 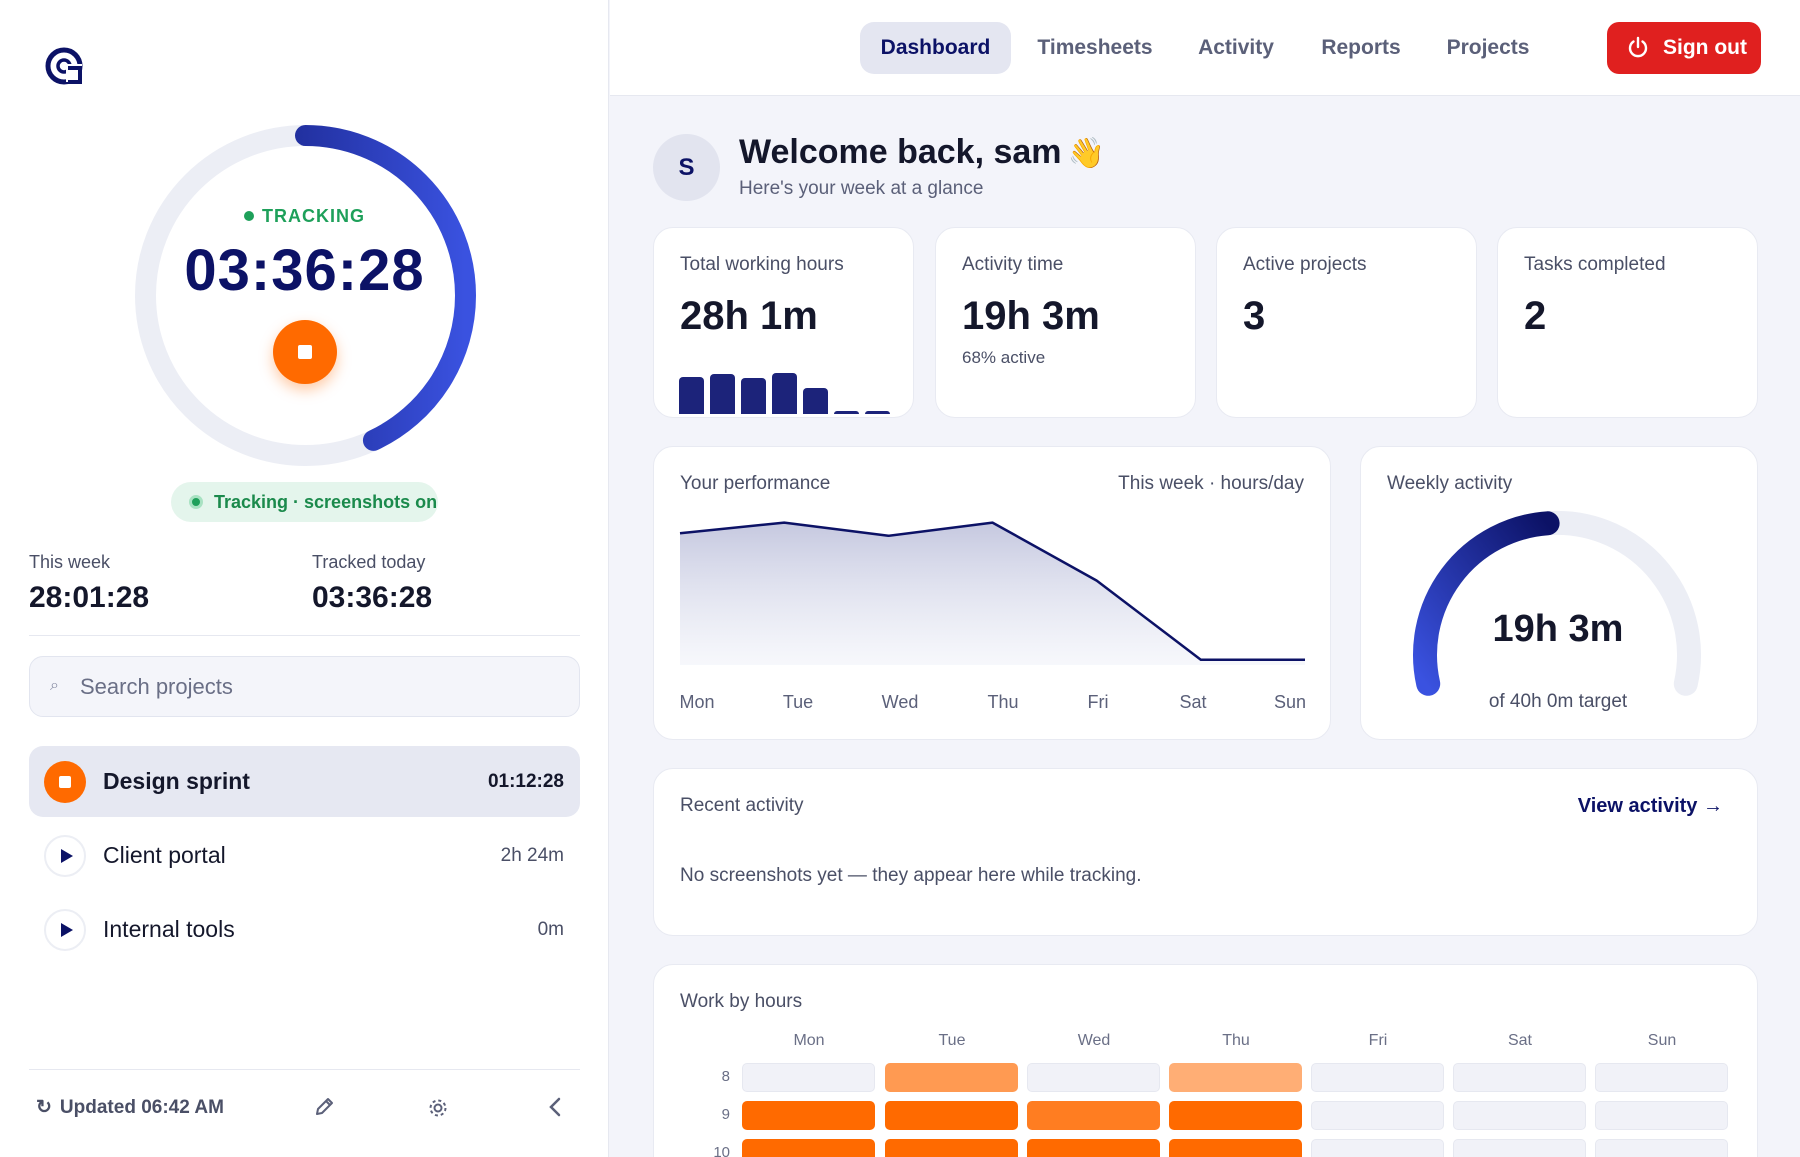 What do you see at coordinates (741, 1001) in the screenshot?
I see `card-title: Work by hours` at bounding box center [741, 1001].